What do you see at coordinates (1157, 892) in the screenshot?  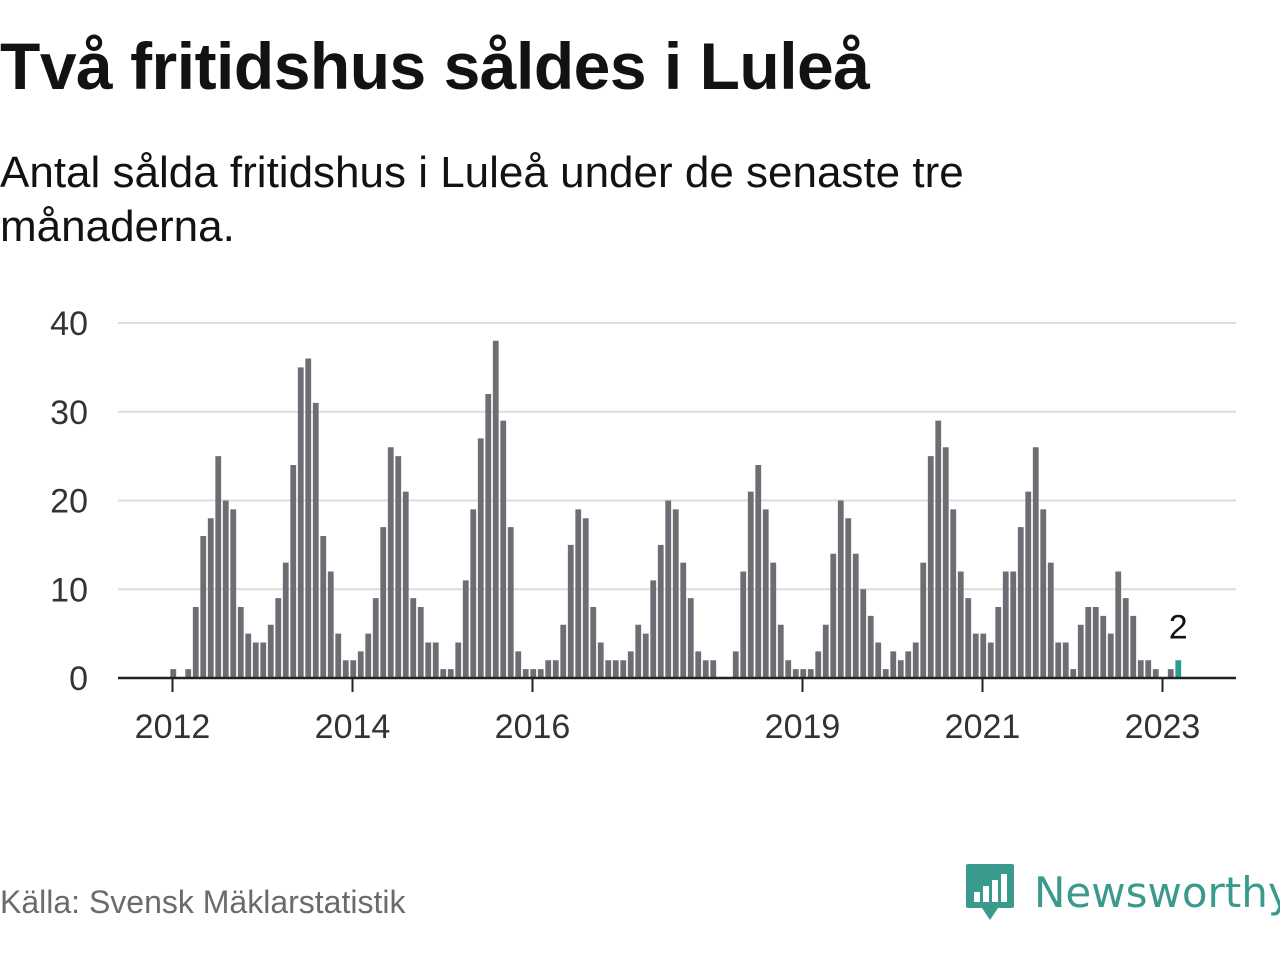 I see `brand-name: Newsworthy` at bounding box center [1157, 892].